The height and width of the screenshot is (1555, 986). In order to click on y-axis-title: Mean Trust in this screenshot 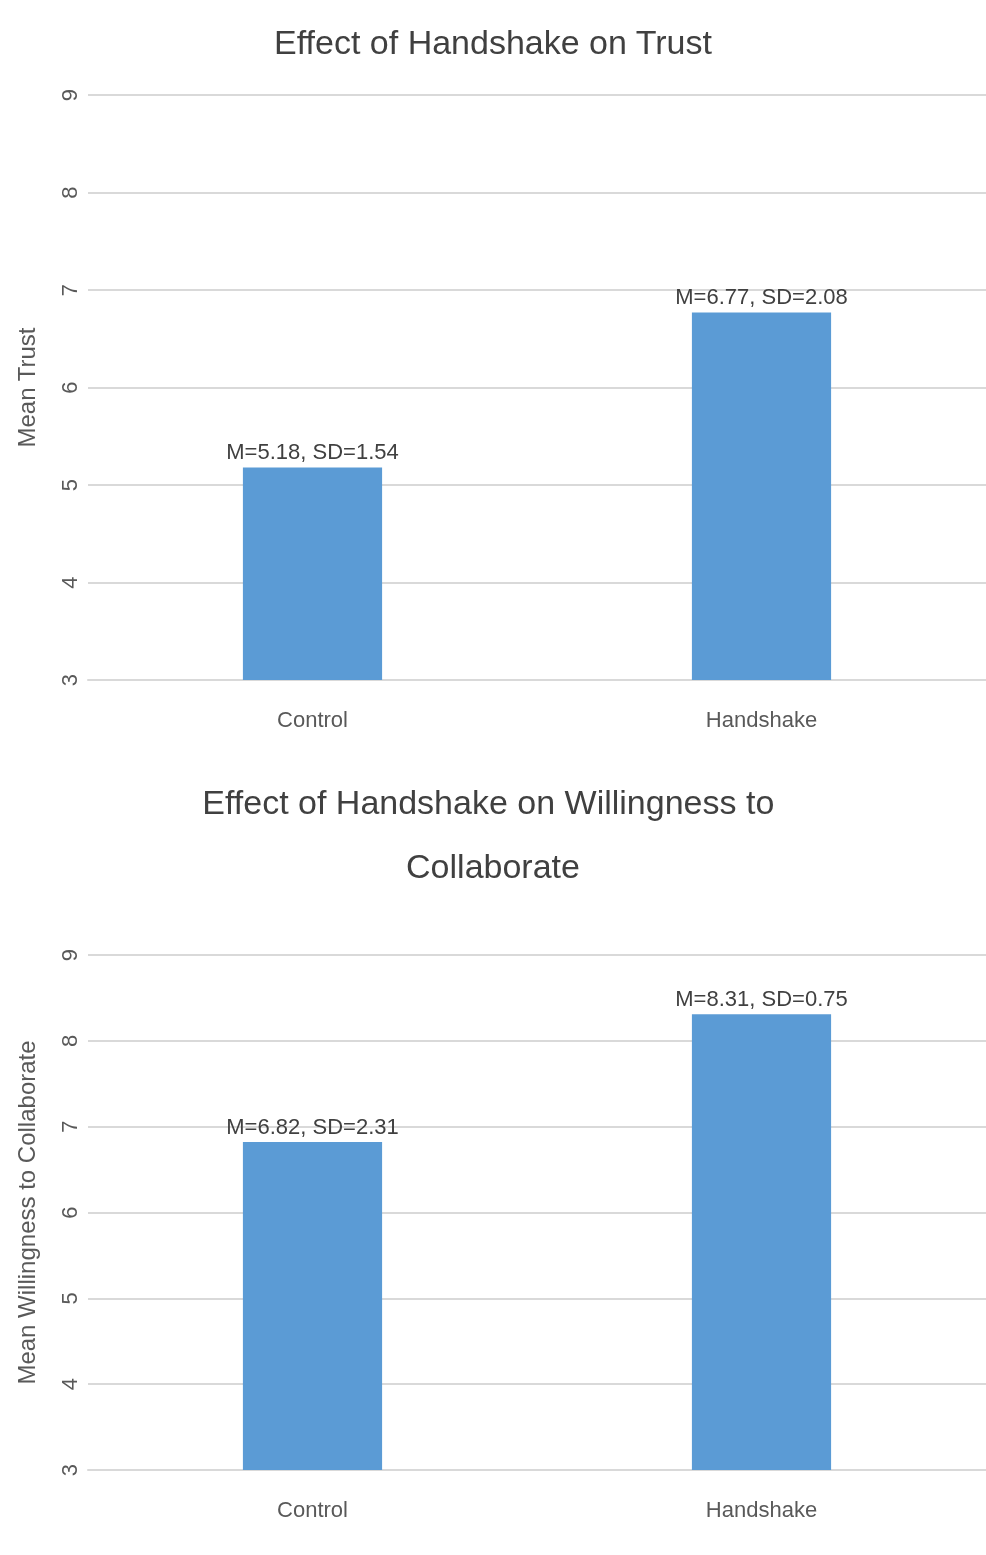, I will do `click(26, 387)`.